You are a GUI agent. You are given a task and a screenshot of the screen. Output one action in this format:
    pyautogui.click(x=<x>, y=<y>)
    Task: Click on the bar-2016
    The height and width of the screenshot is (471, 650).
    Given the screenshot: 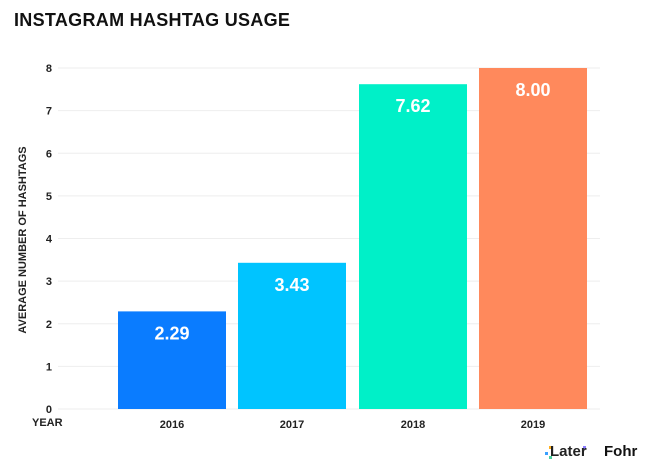 What is the action you would take?
    pyautogui.click(x=172, y=360)
    